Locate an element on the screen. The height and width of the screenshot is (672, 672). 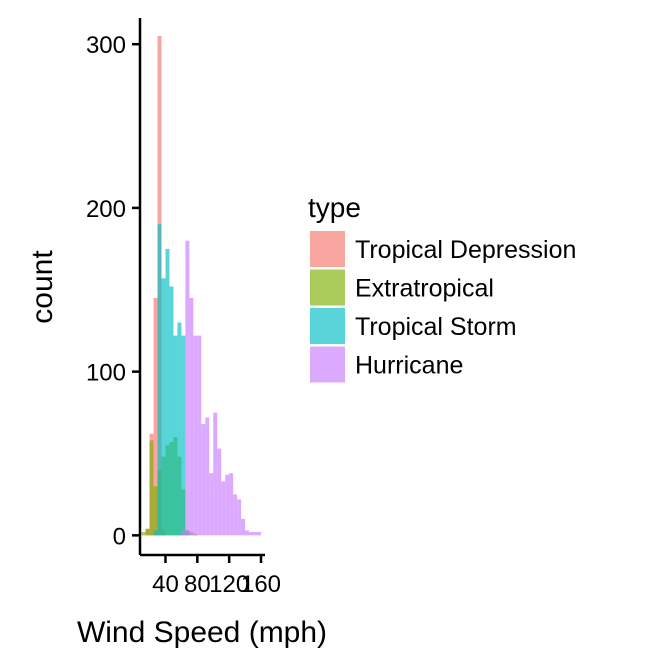
series-hurricane is located at coordinates (221, 388).